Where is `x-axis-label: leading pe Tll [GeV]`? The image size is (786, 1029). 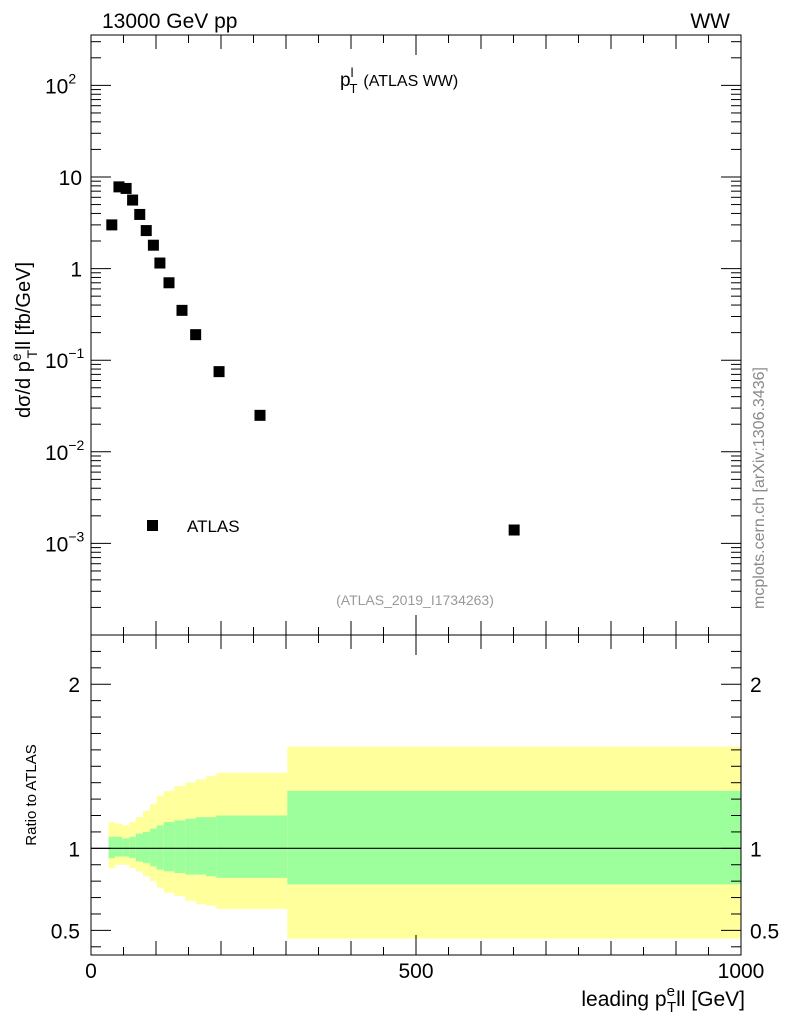 x-axis-label: leading pe Tll [GeV] is located at coordinates (663, 999).